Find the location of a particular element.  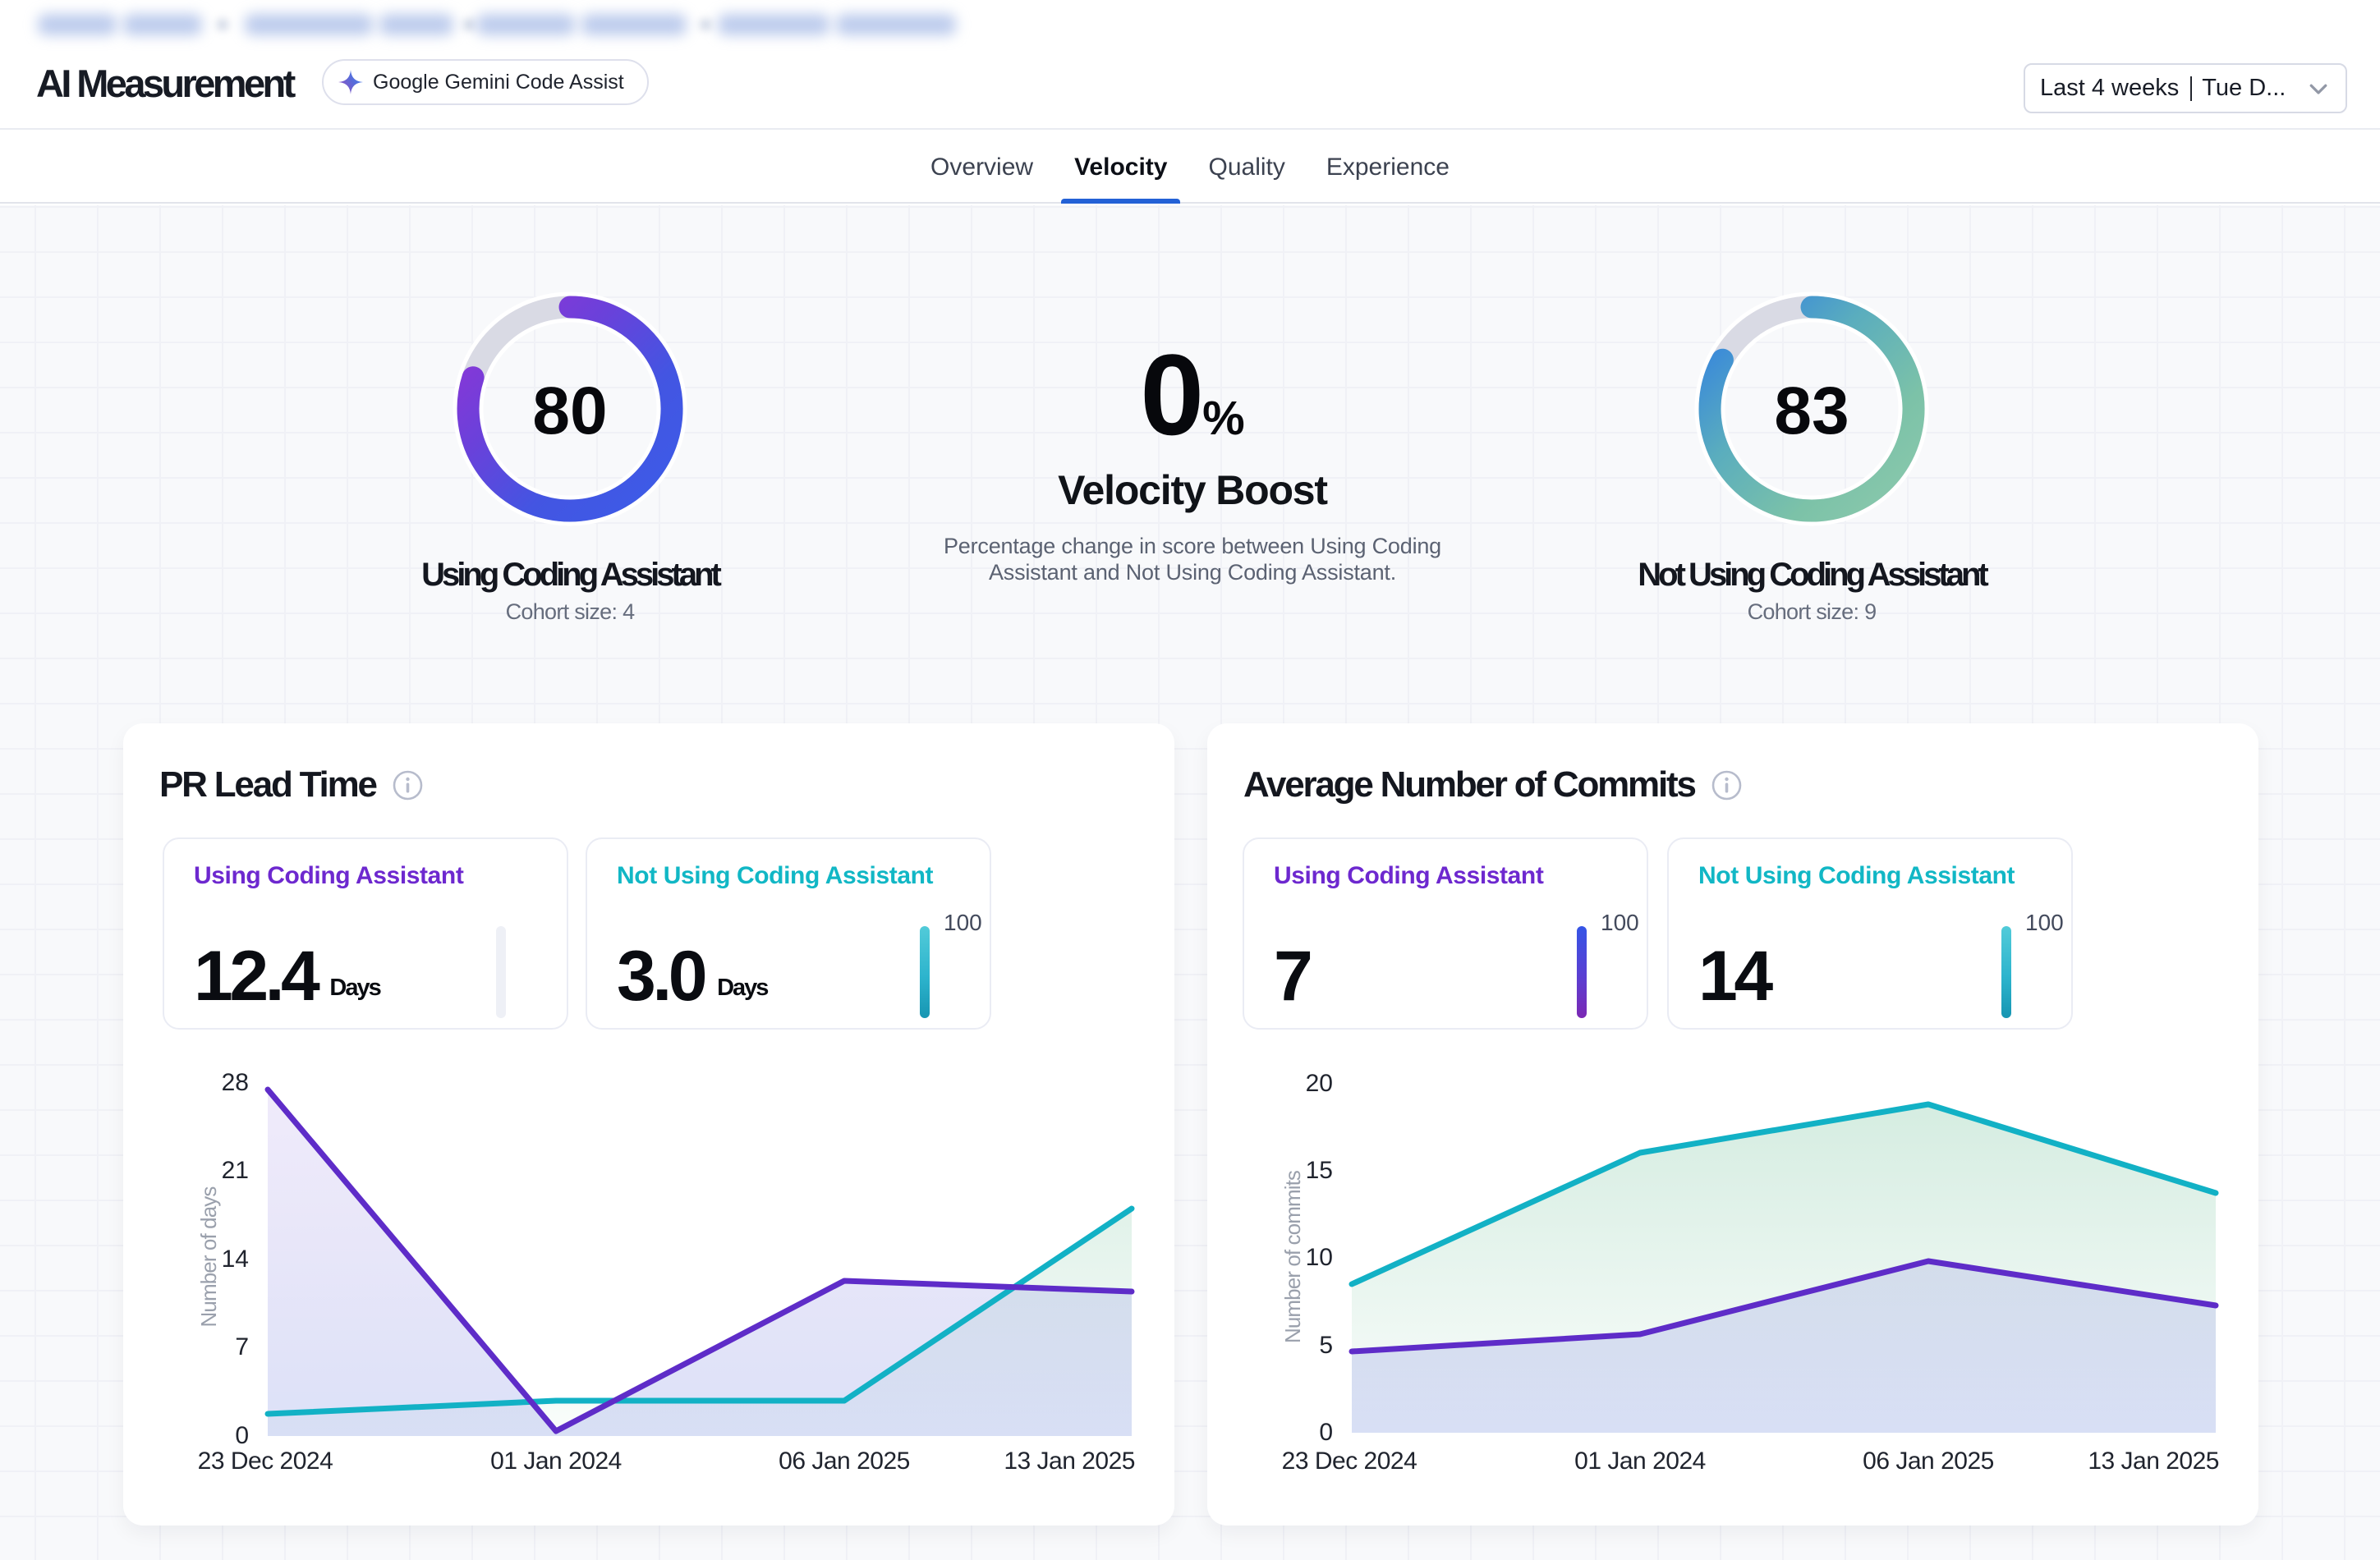

svg-text: 20 is located at coordinates (1319, 1083).